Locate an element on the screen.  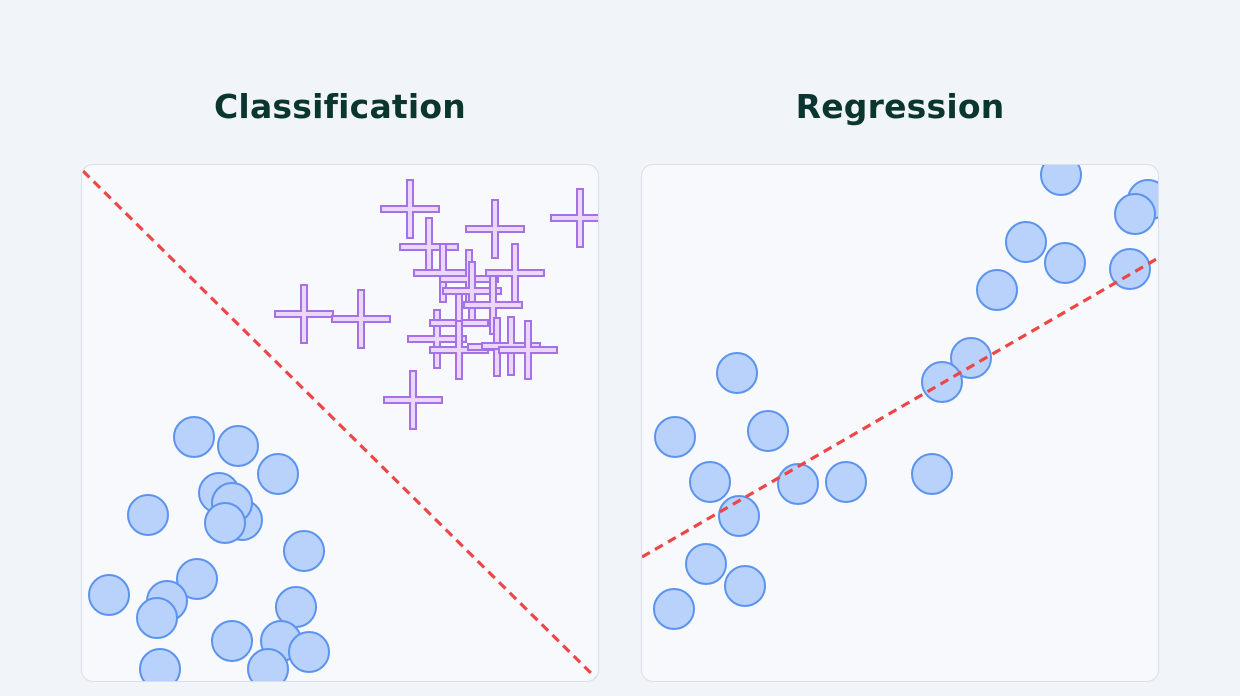
regression-title: Regression is located at coordinates (900, 106).